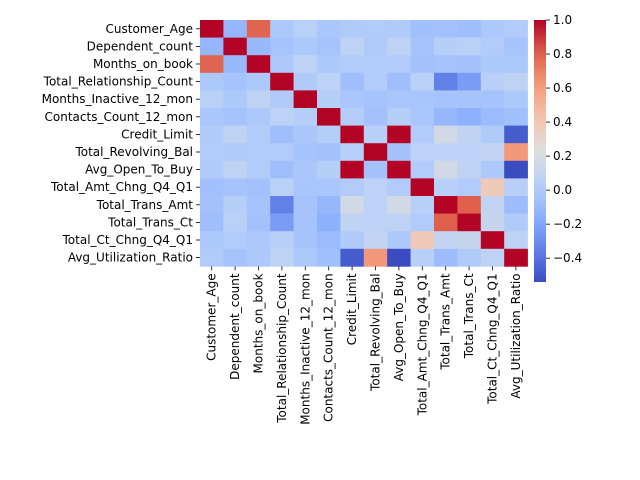 The image size is (640, 480). I want to click on x-tick-label: Total_Ct_Chng_Q4_Q1, so click(493, 338).